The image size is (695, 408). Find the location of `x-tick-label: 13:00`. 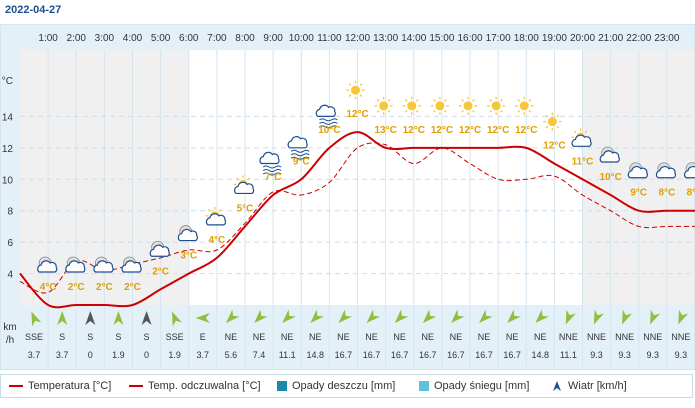

x-tick-label: 13:00 is located at coordinates (385, 38).